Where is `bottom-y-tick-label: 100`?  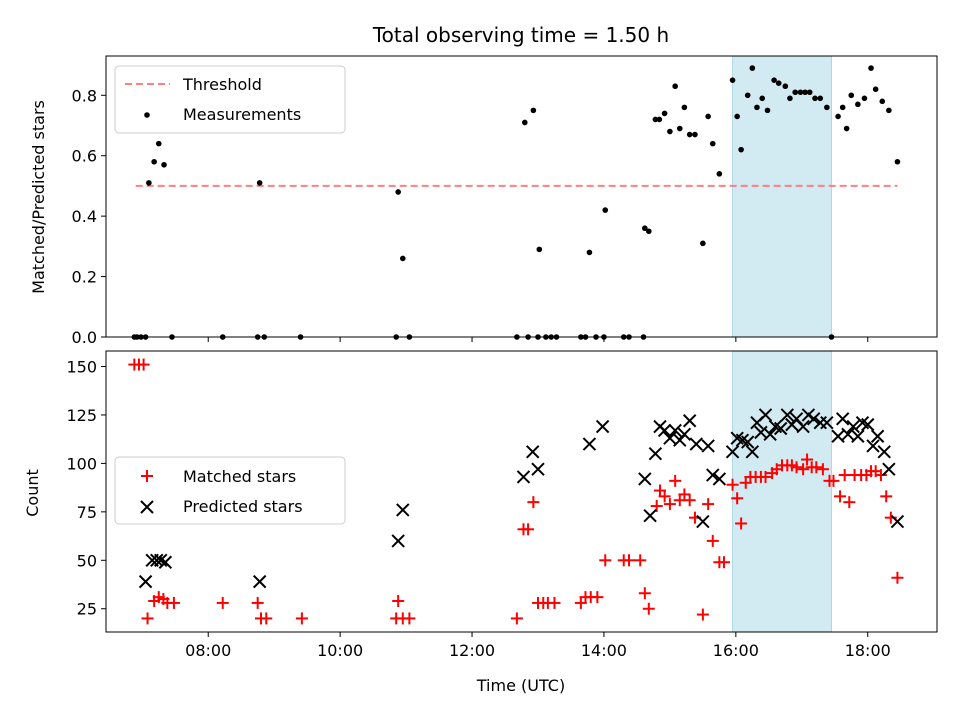
bottom-y-tick-label: 100 is located at coordinates (81, 463).